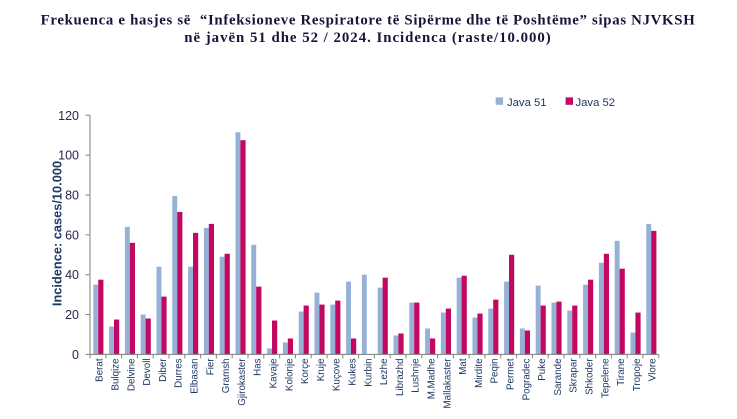 Image resolution: width=737 pixels, height=419 pixels. I want to click on svg-text: Kolonje, so click(289, 374).